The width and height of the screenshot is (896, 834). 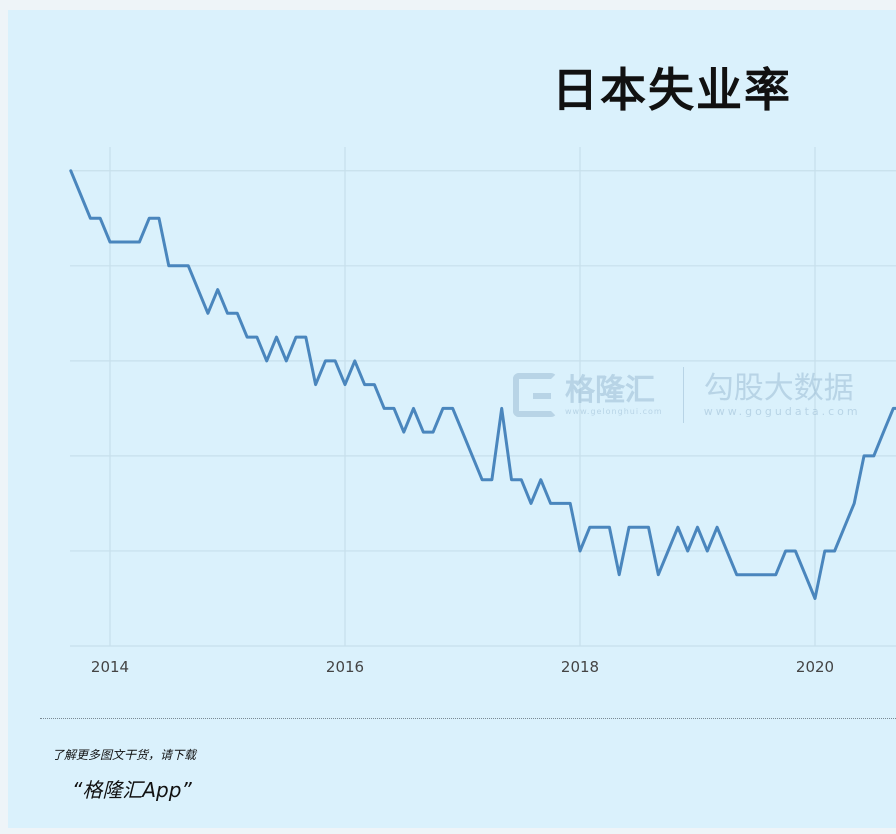 What do you see at coordinates (535, 395) in the screenshot?
I see `gelonghui-logo-icon` at bounding box center [535, 395].